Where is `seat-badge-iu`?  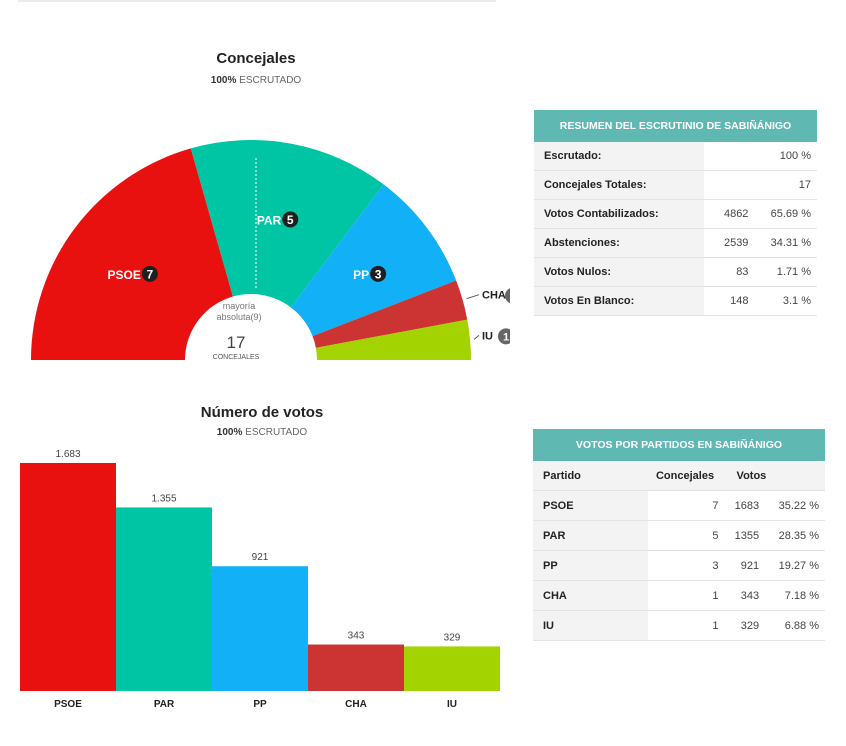
seat-badge-iu is located at coordinates (504, 336).